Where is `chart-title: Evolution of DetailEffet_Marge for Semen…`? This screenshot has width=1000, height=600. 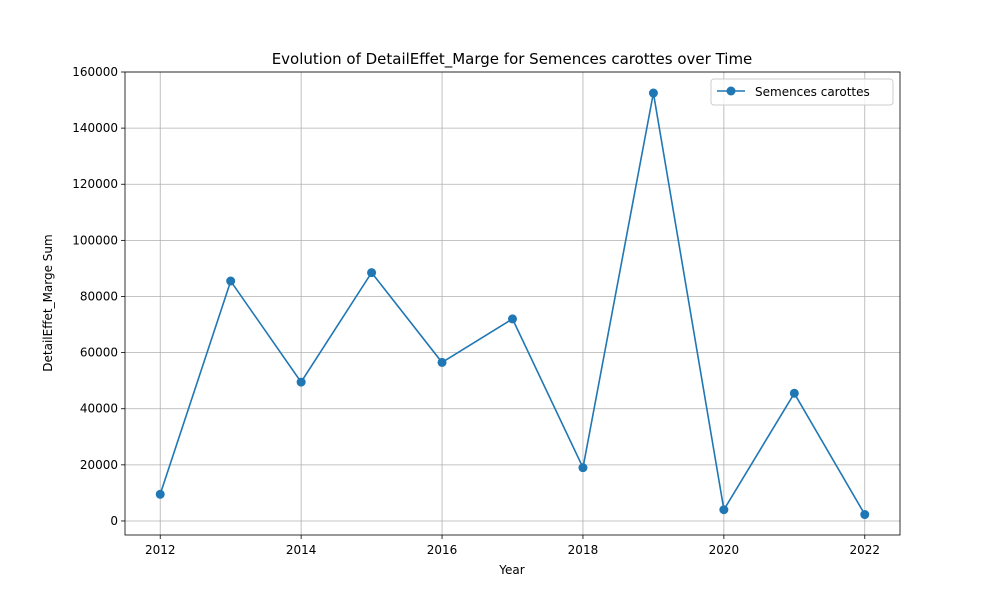 chart-title: Evolution of DetailEffet_Marge for Semen… is located at coordinates (512, 59).